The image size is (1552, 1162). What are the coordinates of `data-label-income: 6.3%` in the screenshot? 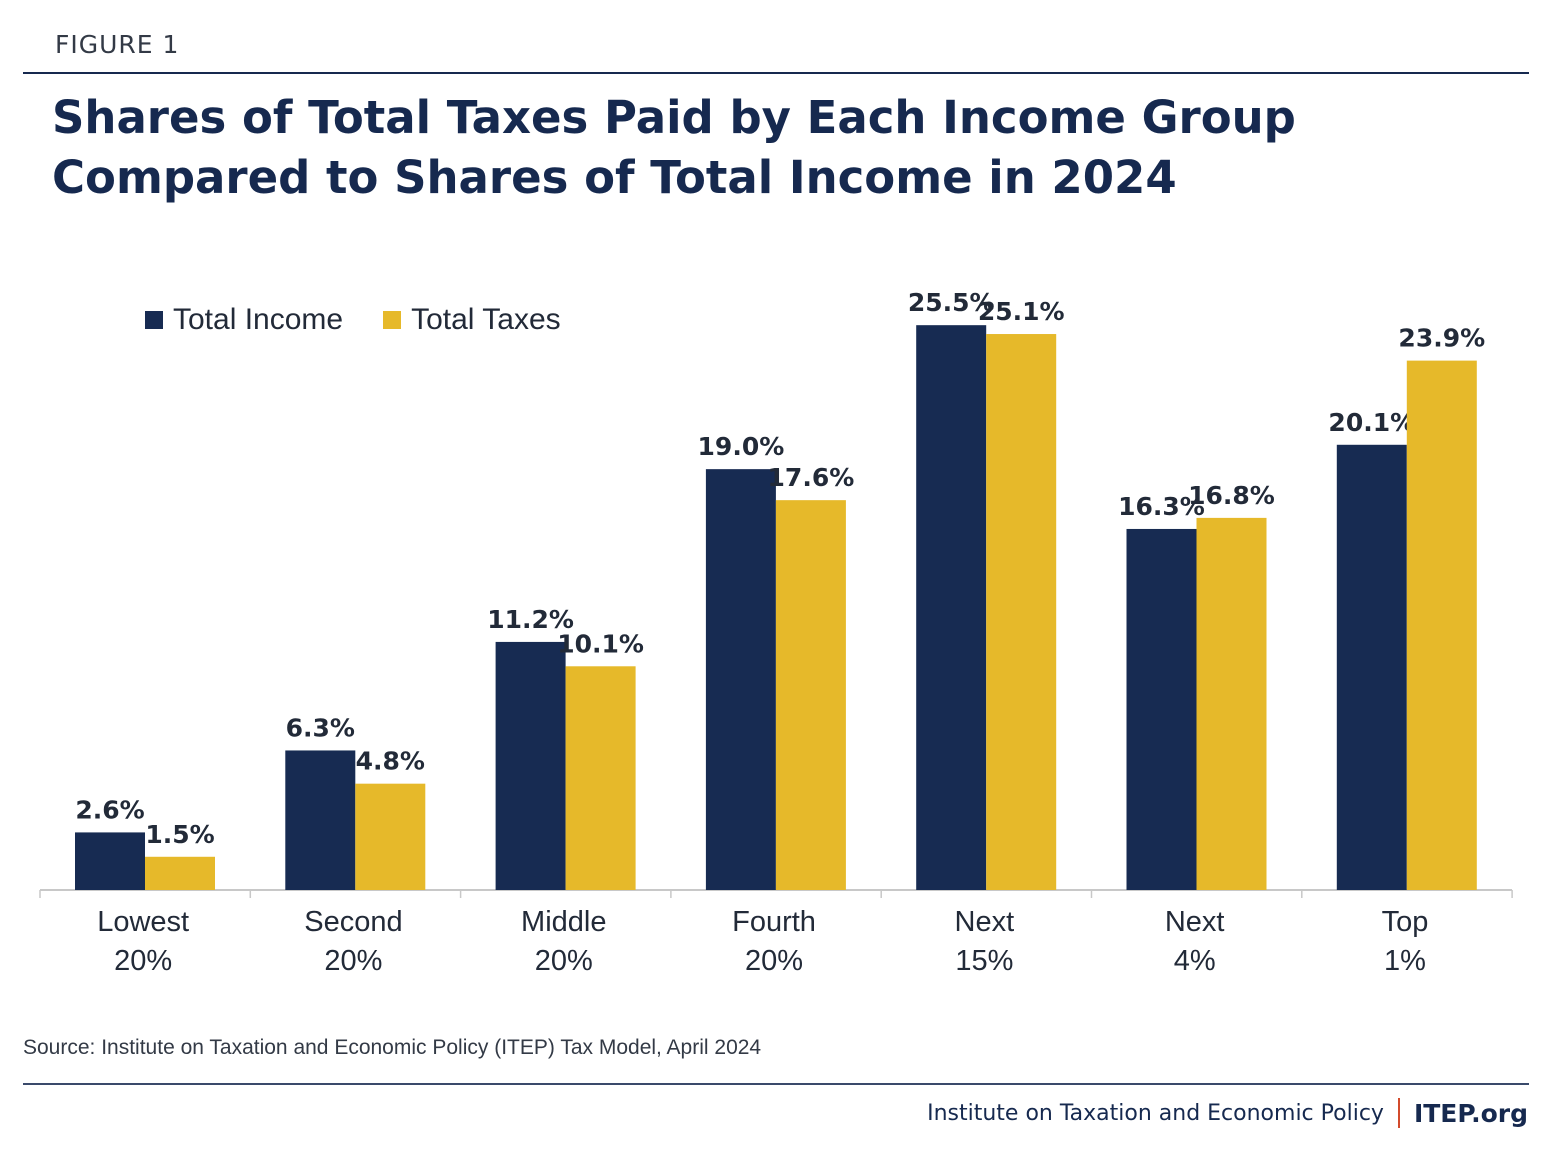 It's located at (320, 727).